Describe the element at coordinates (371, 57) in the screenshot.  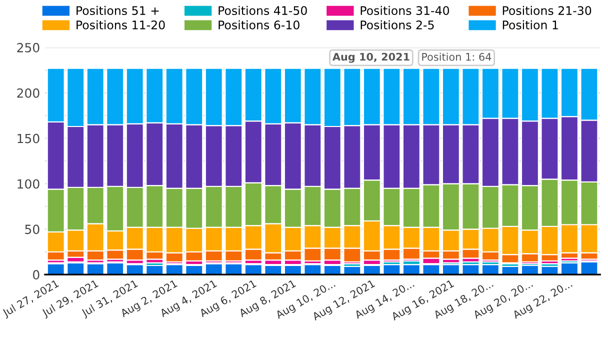
I see `annotation: Aug 10, 2021` at that location.